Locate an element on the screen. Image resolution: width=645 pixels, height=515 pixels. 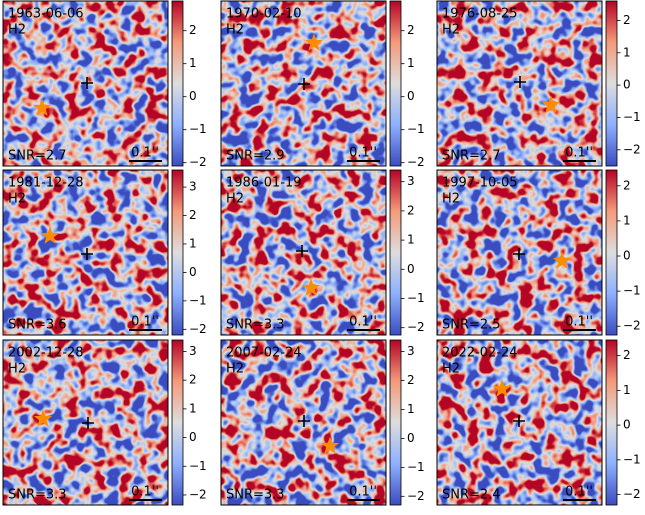
date-label: 1981-12-28 is located at coordinates (46, 183).